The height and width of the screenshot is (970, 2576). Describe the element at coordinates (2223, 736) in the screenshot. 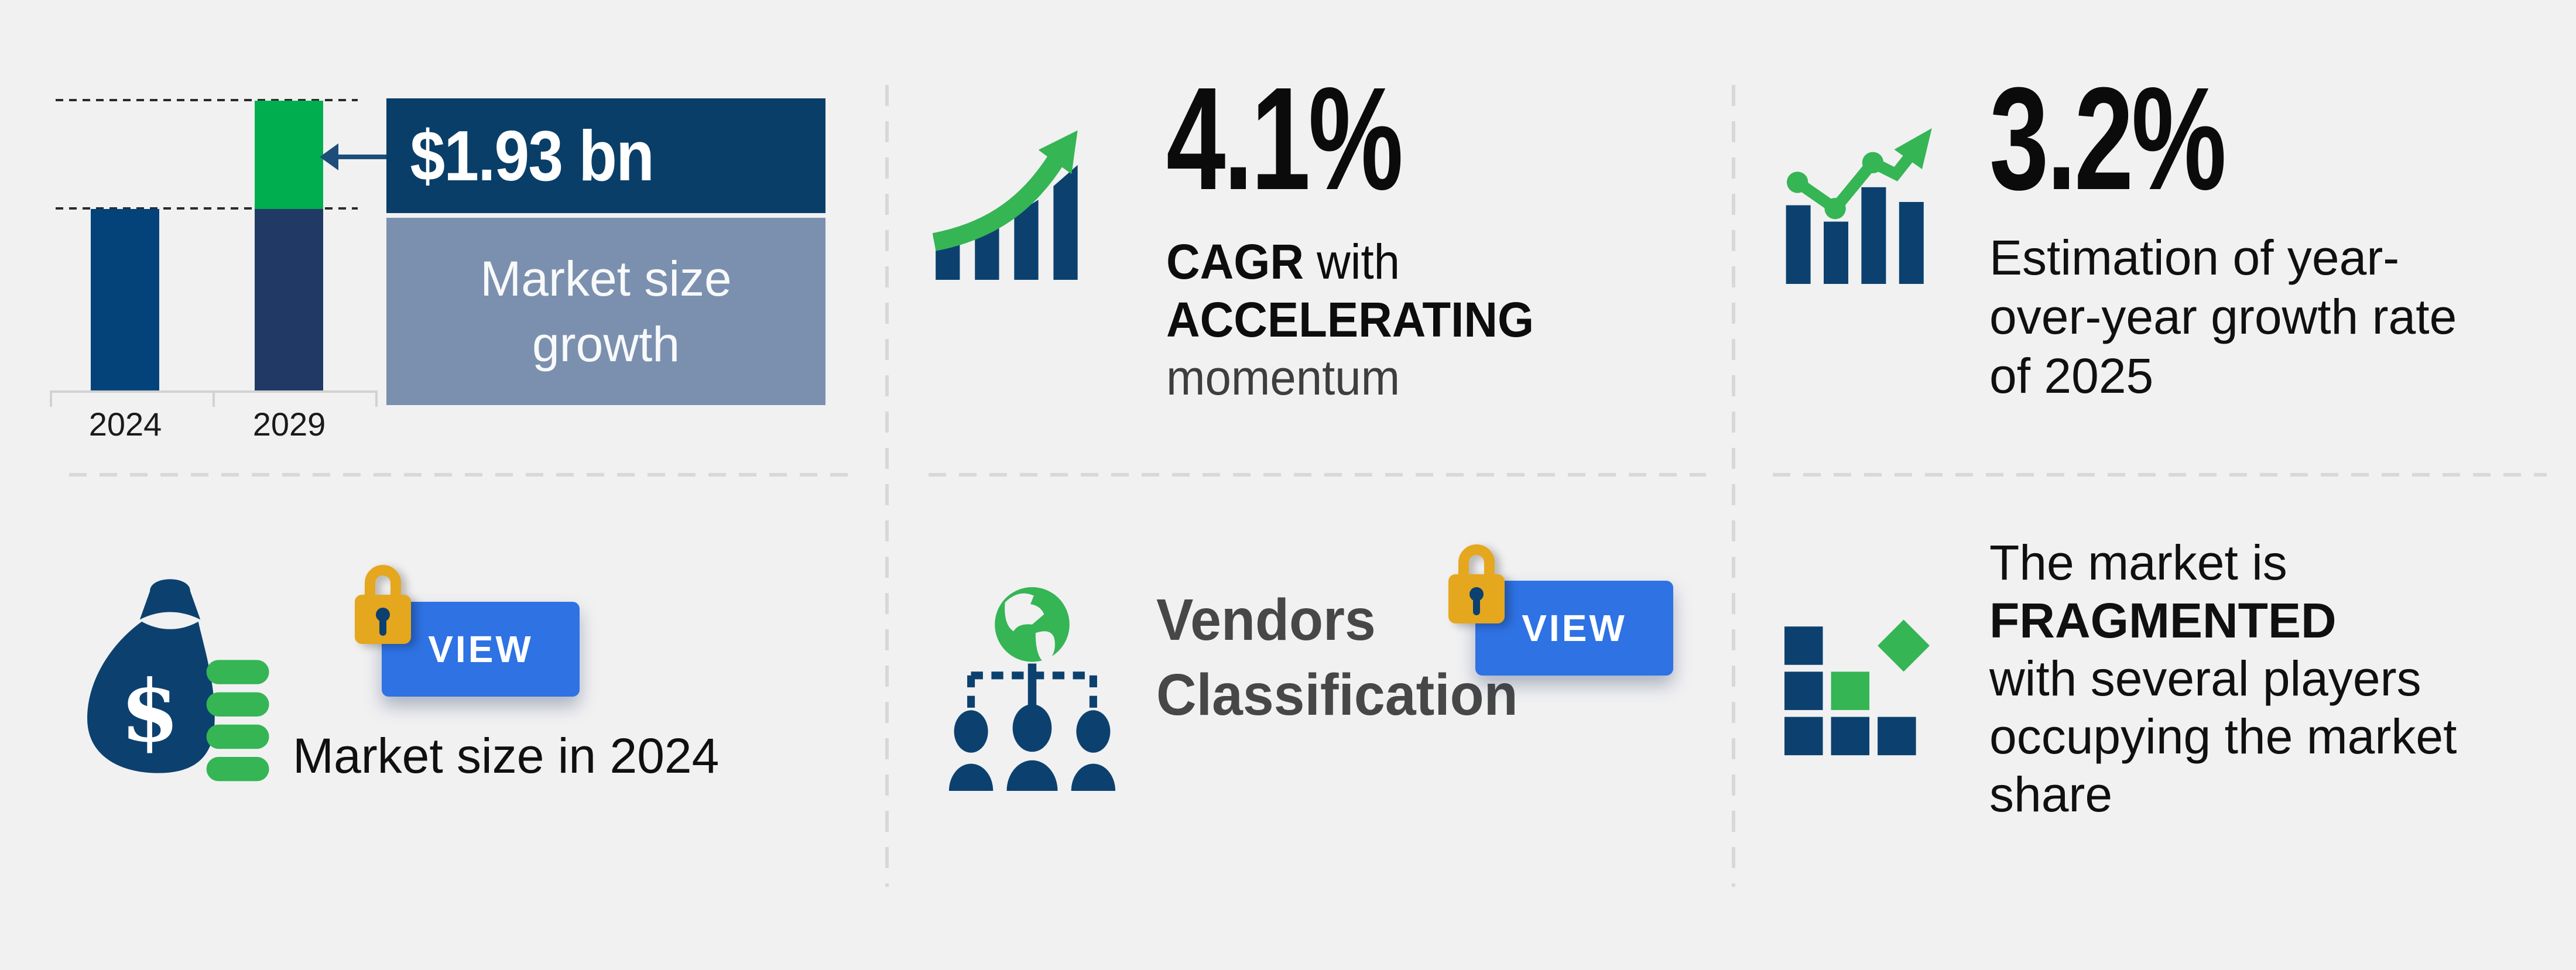

I see `frag-line4: occupying the market` at that location.